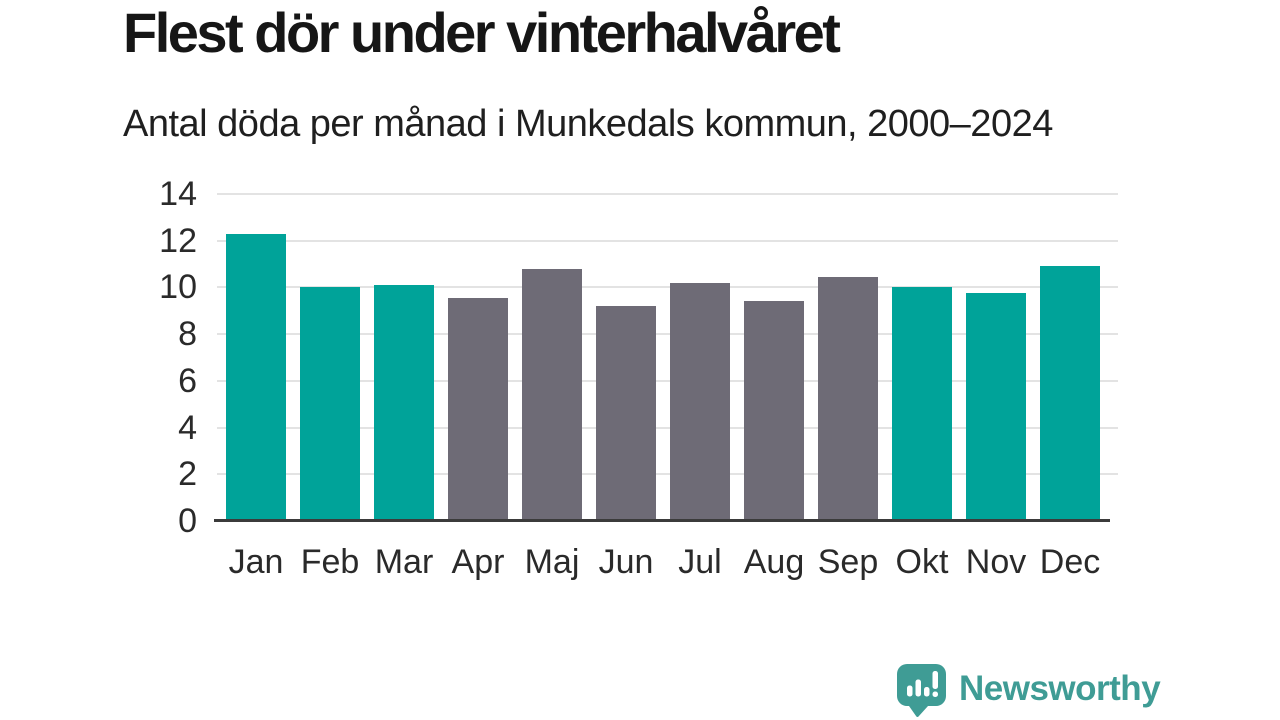 Image resolution: width=1280 pixels, height=720 pixels. What do you see at coordinates (626, 413) in the screenshot?
I see `bar-jun` at bounding box center [626, 413].